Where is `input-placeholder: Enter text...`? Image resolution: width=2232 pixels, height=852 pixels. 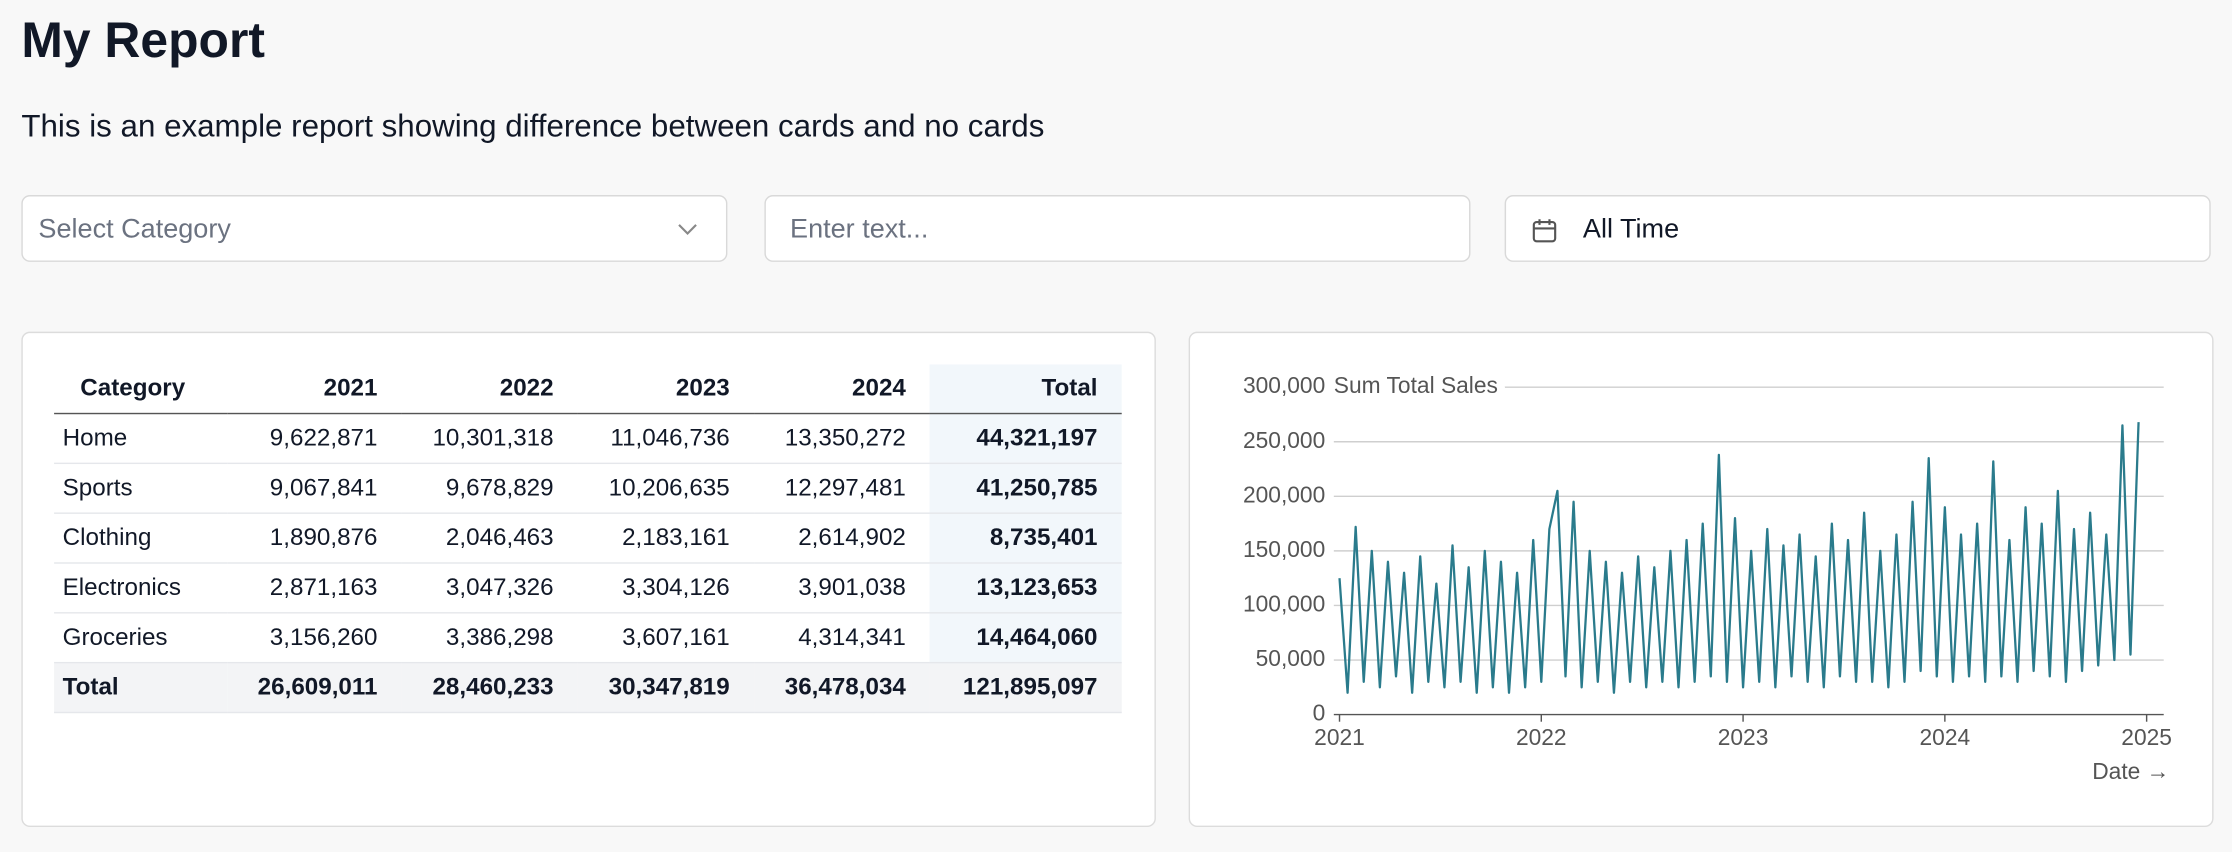 input-placeholder: Enter text... is located at coordinates (859, 229).